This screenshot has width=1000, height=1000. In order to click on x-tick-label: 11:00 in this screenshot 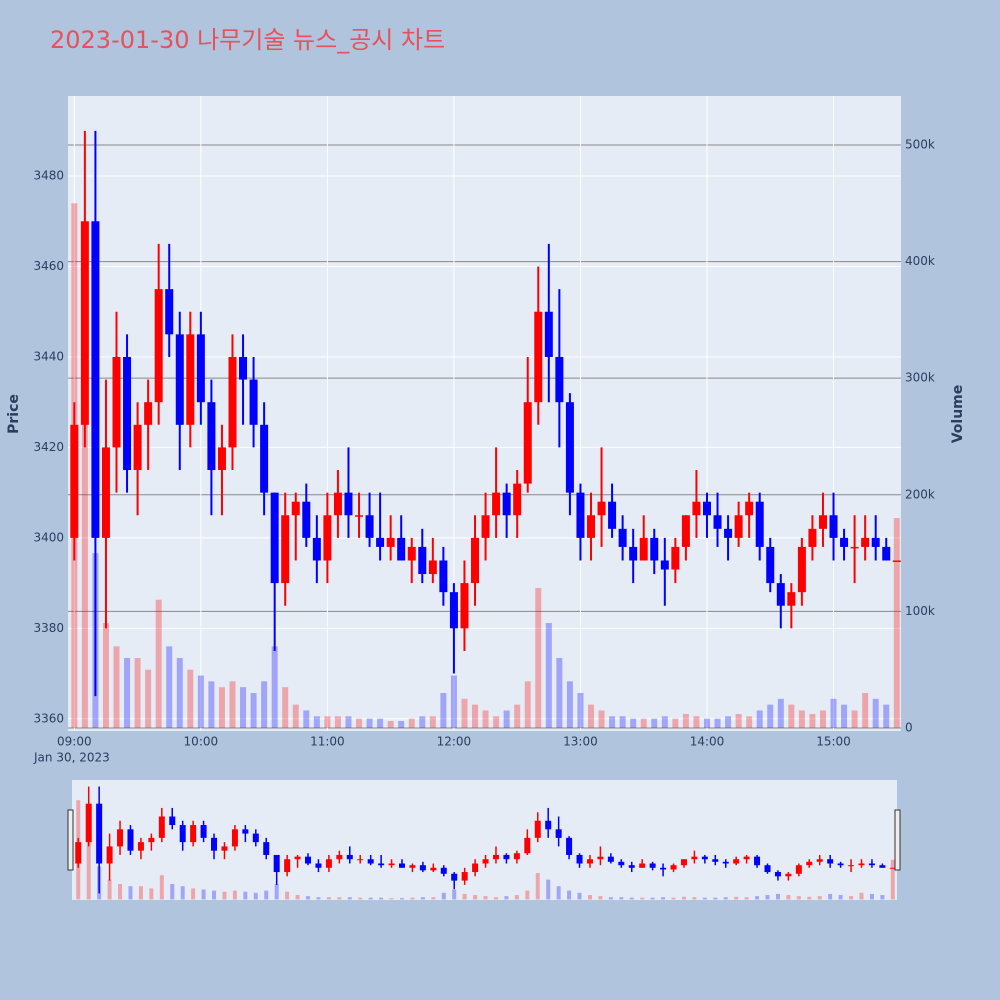, I will do `click(327, 742)`.